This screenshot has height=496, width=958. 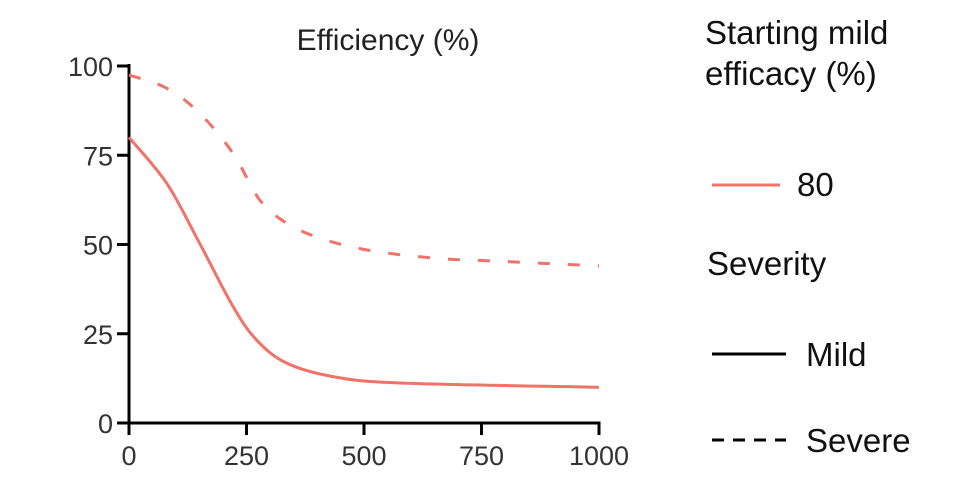 I want to click on chart-title: Efficiency (%), so click(x=388, y=40).